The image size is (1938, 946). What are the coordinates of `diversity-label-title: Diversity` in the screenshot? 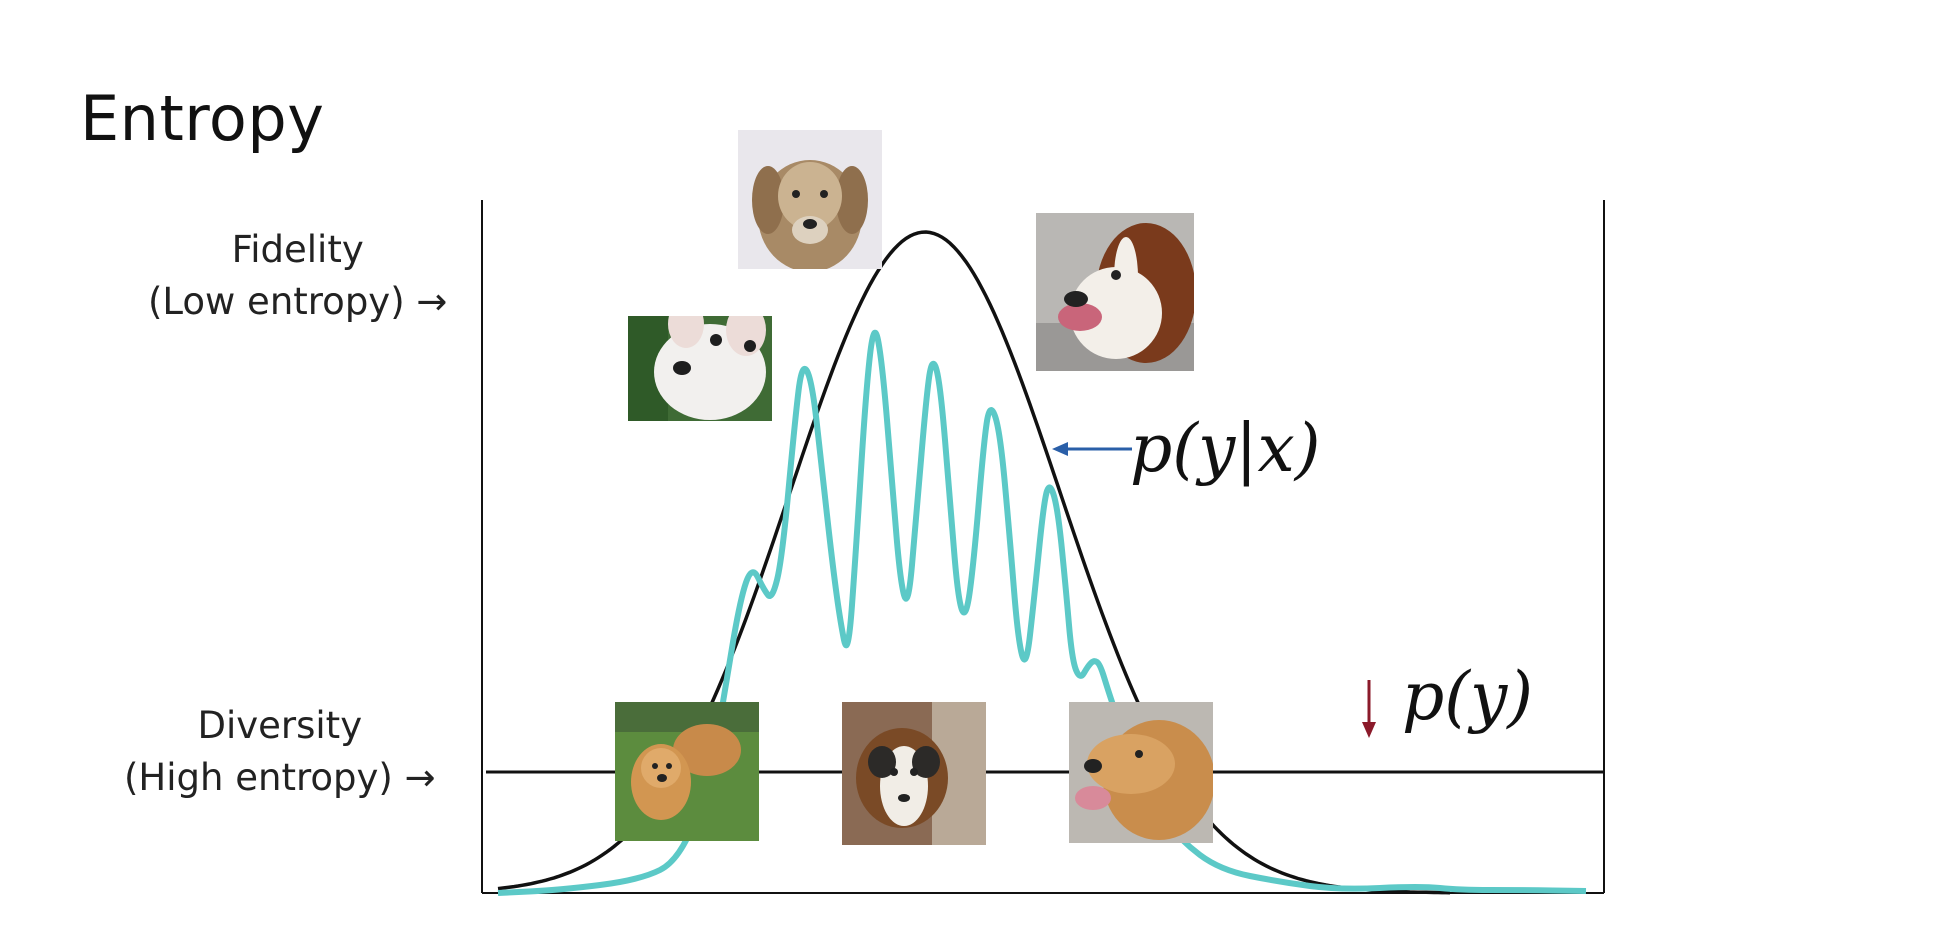 It's located at (280, 725).